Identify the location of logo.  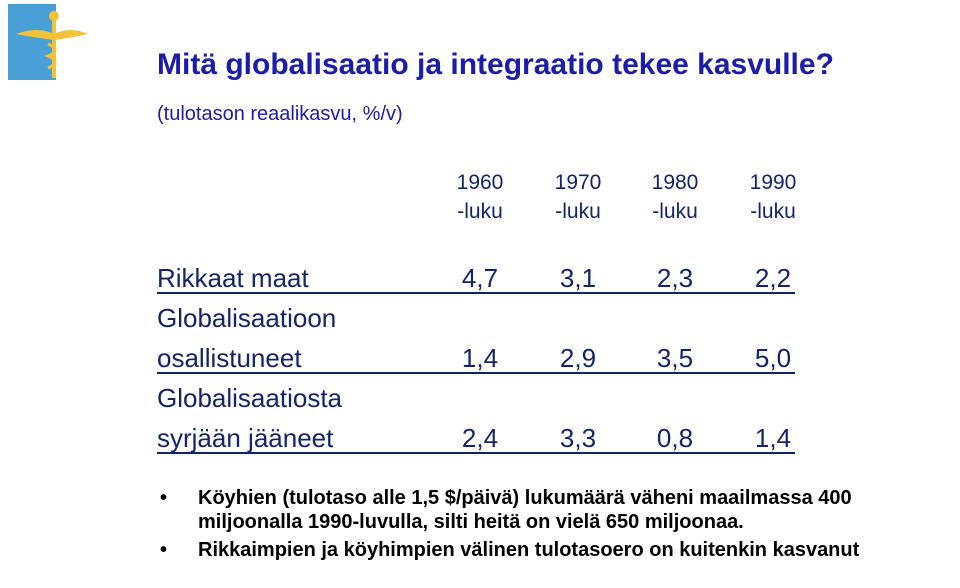
(48, 42).